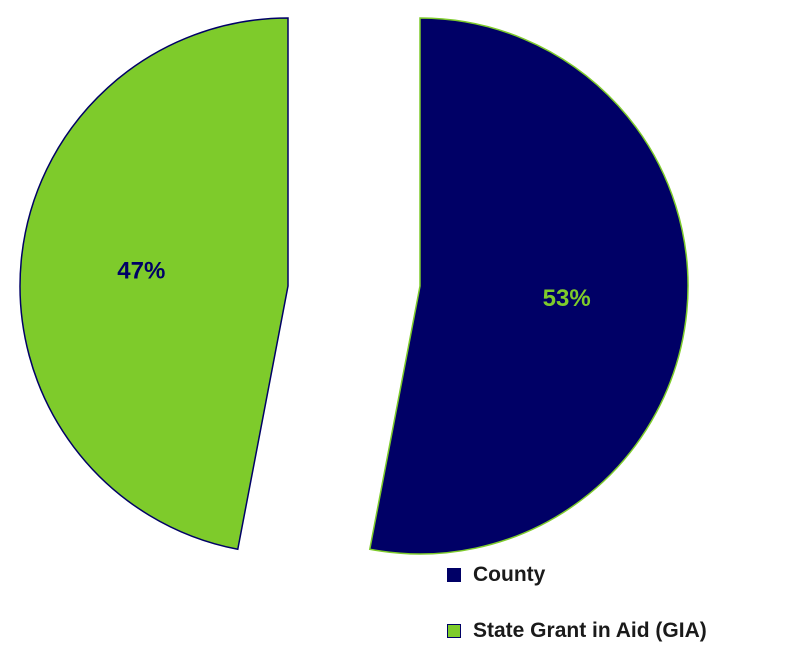  I want to click on legend-label-county: County, so click(509, 574).